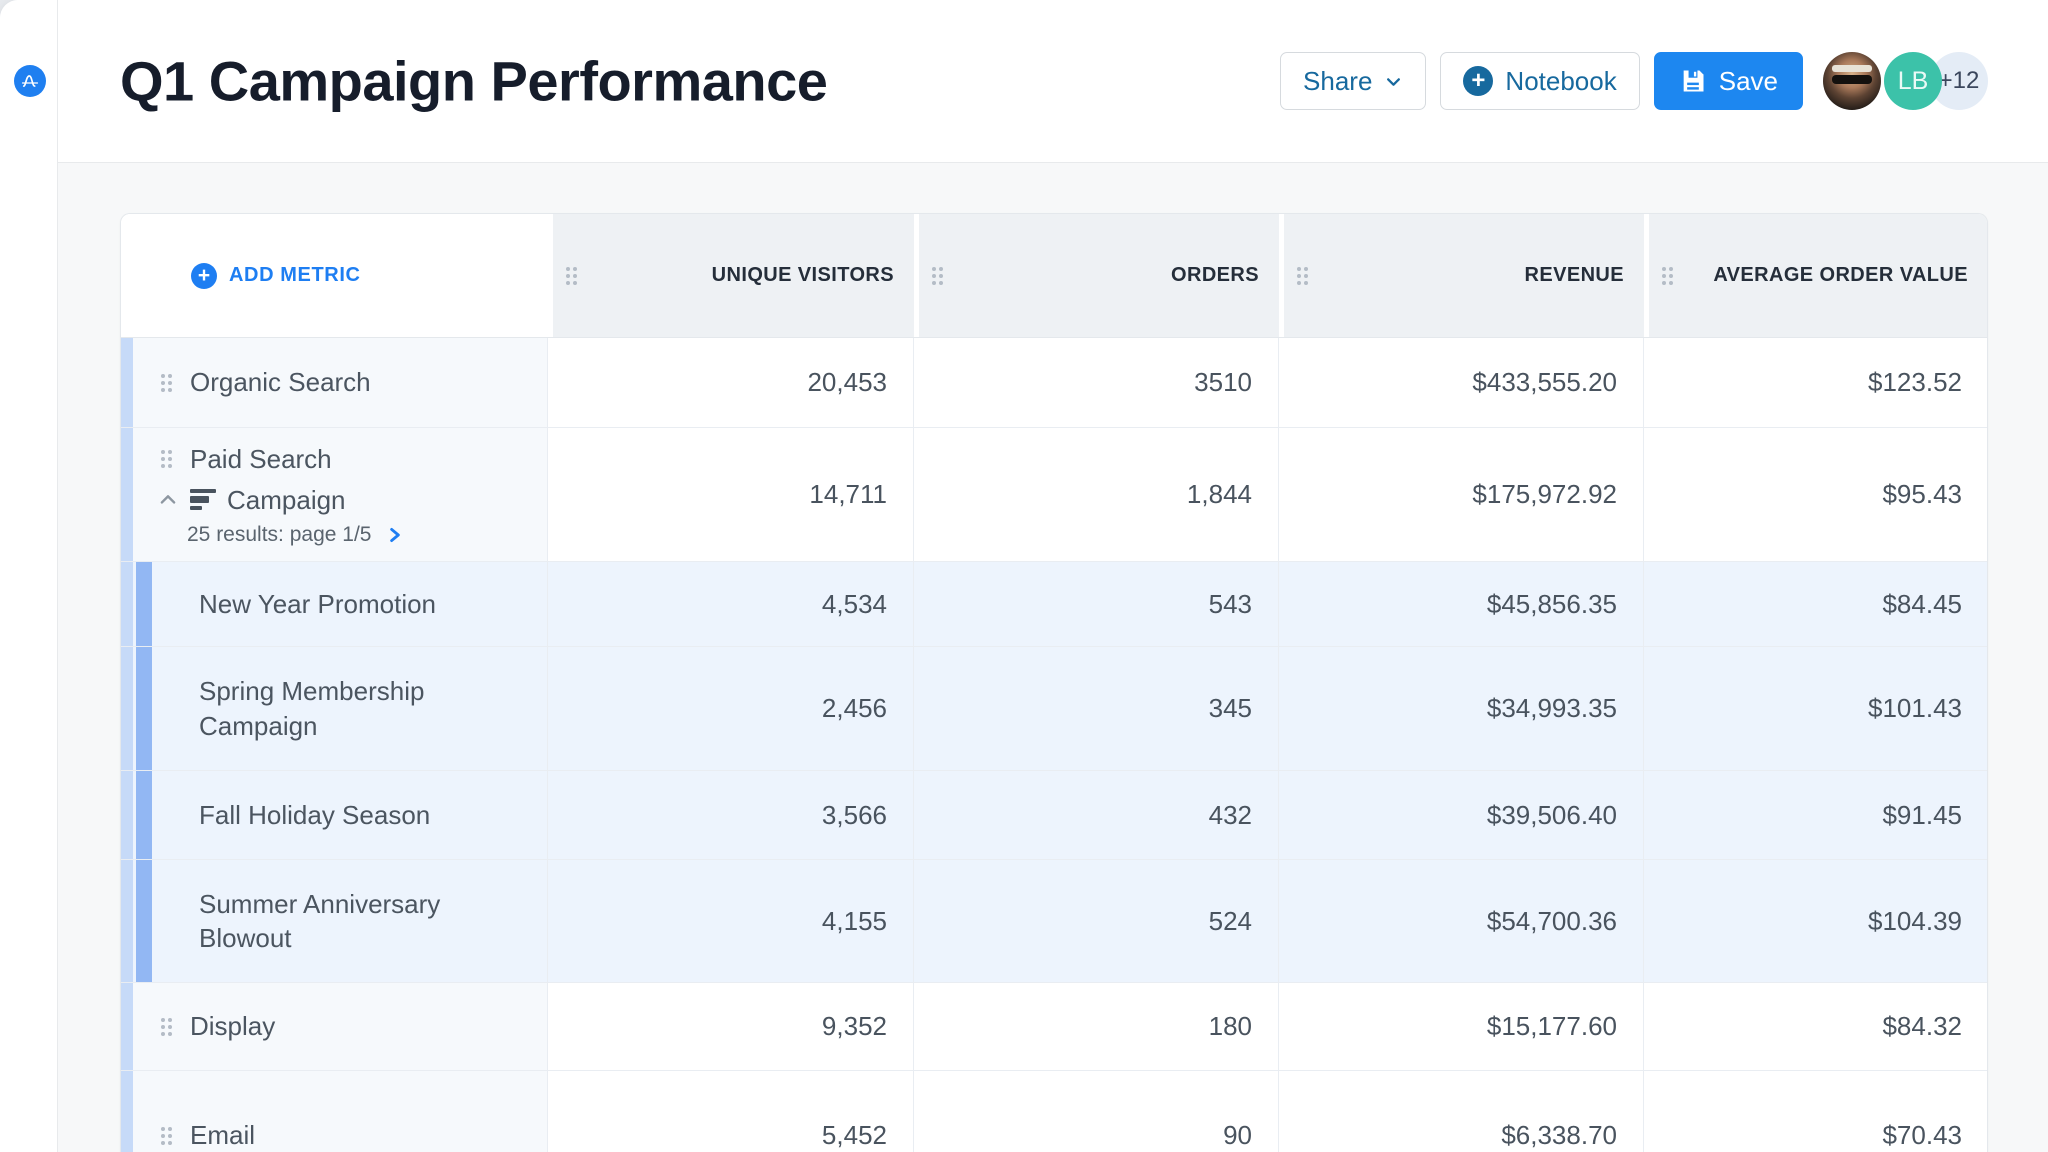 The image size is (2048, 1152). Describe the element at coordinates (315, 814) in the screenshot. I see `row-label: Fall Holiday Season` at that location.